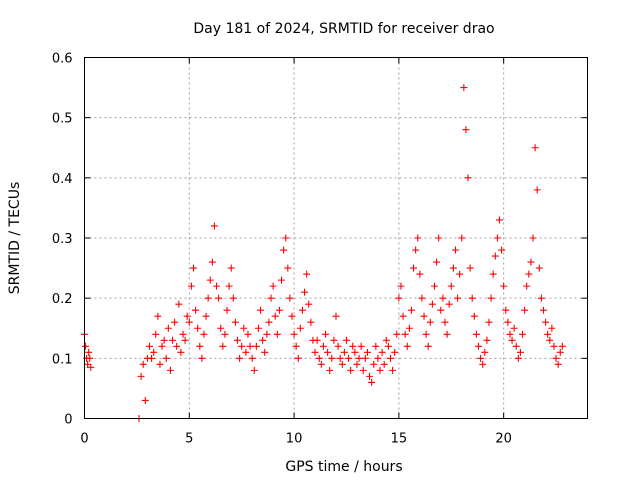  I want to click on y-tick-label: 0.6, so click(62, 59).